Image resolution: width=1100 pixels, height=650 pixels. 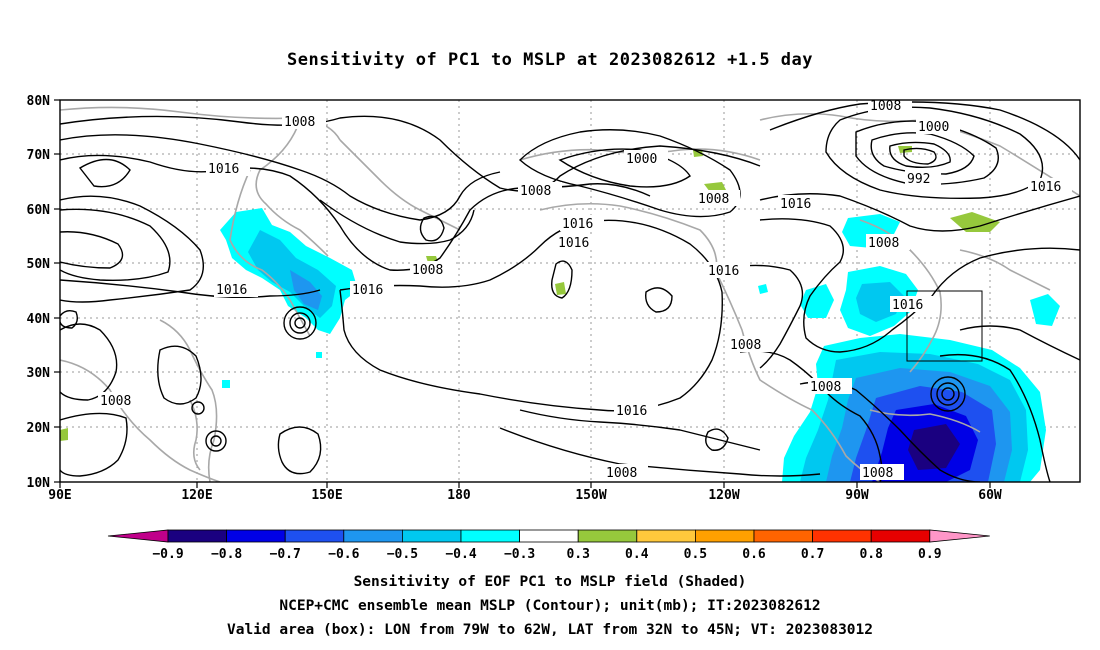 I want to click on lat-label: 50N, so click(x=39, y=264).